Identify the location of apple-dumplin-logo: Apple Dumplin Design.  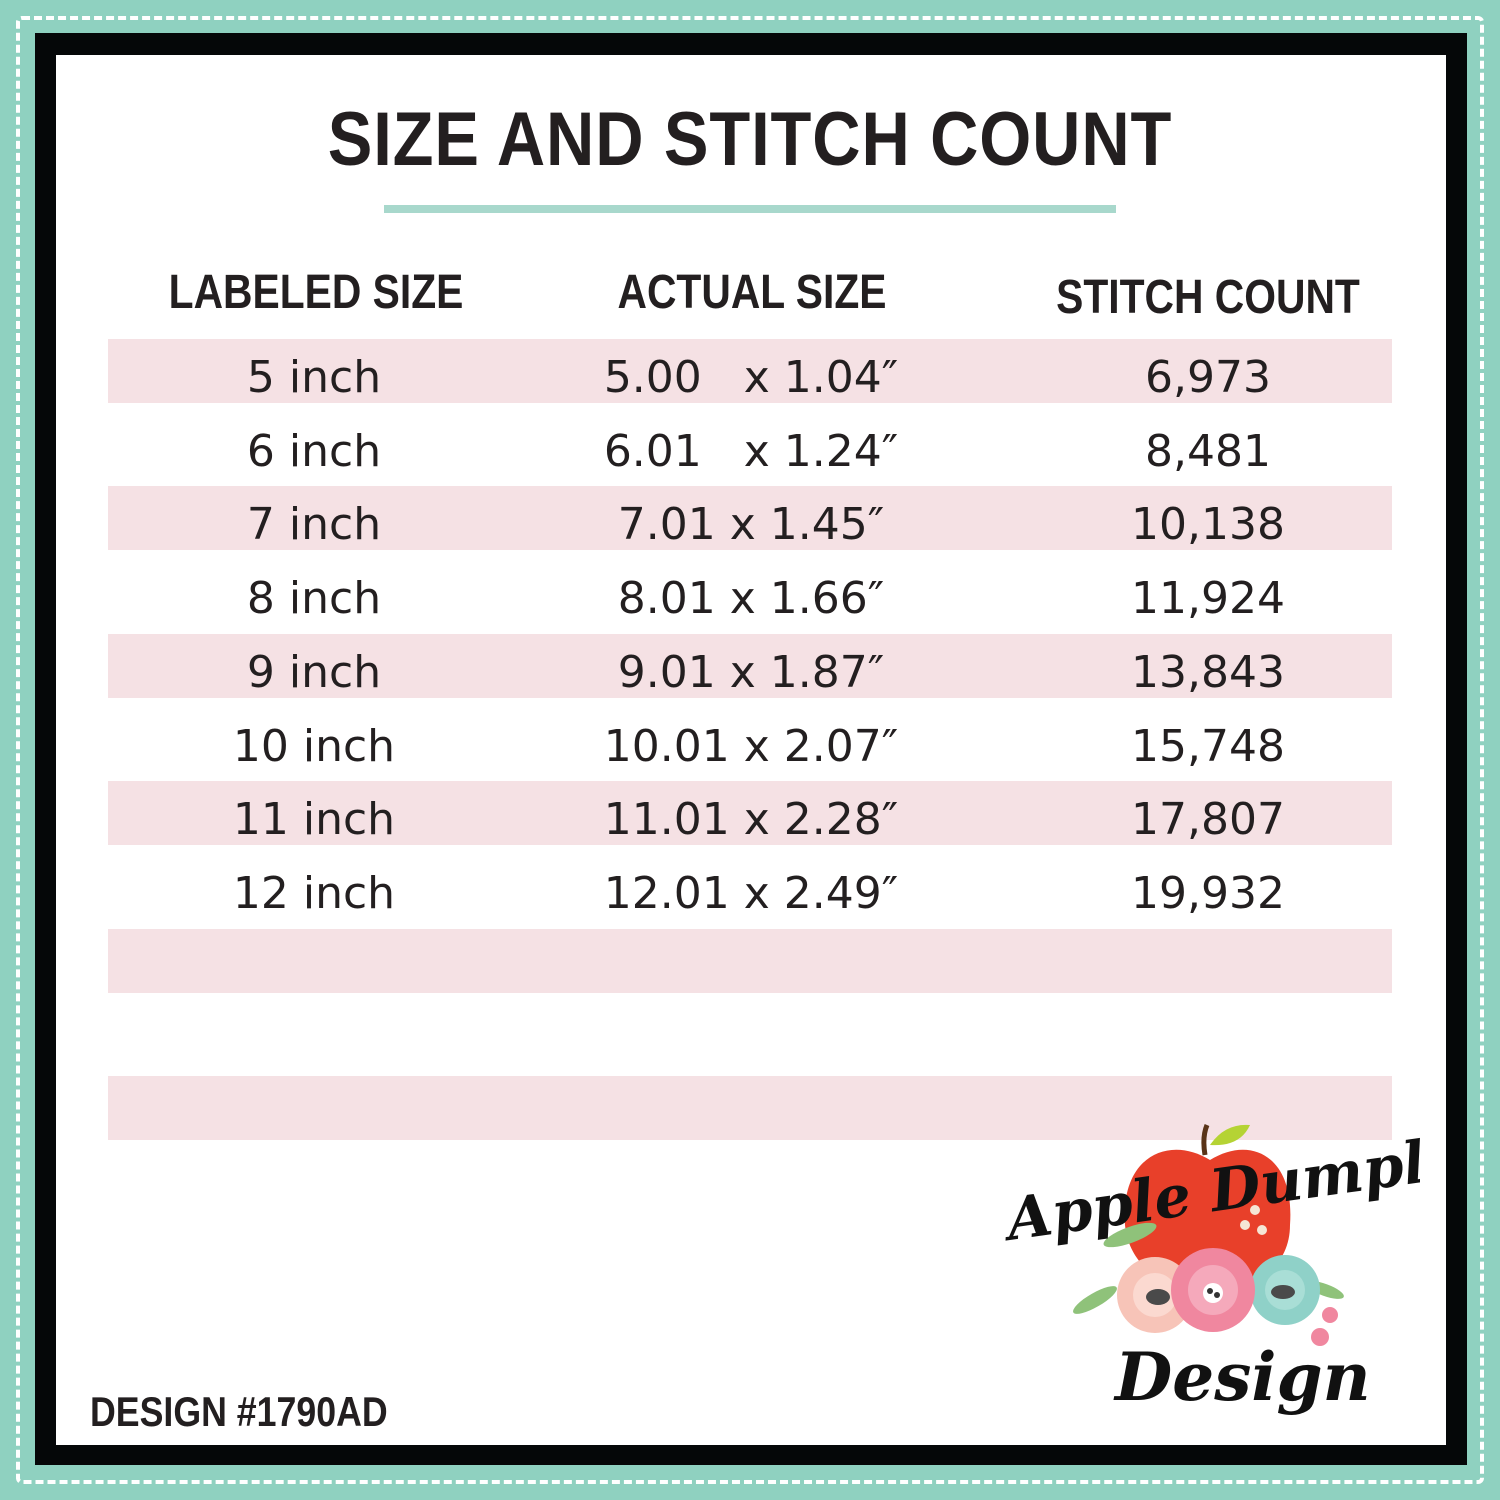
(1246, 1270).